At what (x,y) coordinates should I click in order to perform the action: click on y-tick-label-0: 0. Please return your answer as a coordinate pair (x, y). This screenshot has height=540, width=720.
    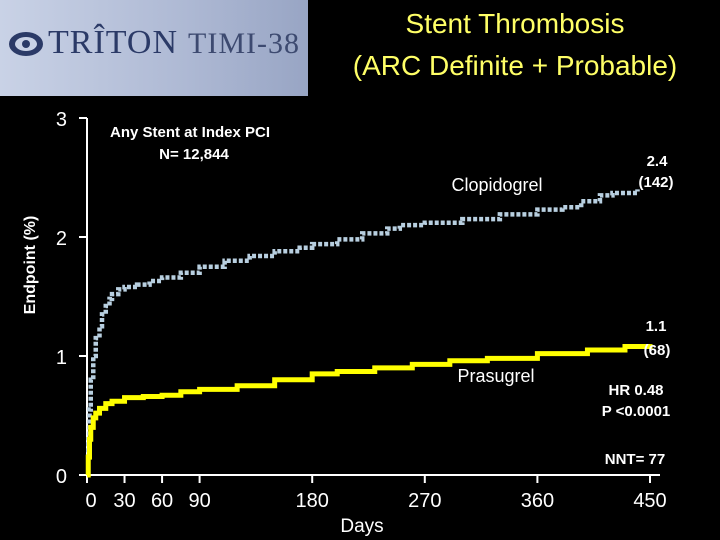
    Looking at the image, I should click on (61, 477).